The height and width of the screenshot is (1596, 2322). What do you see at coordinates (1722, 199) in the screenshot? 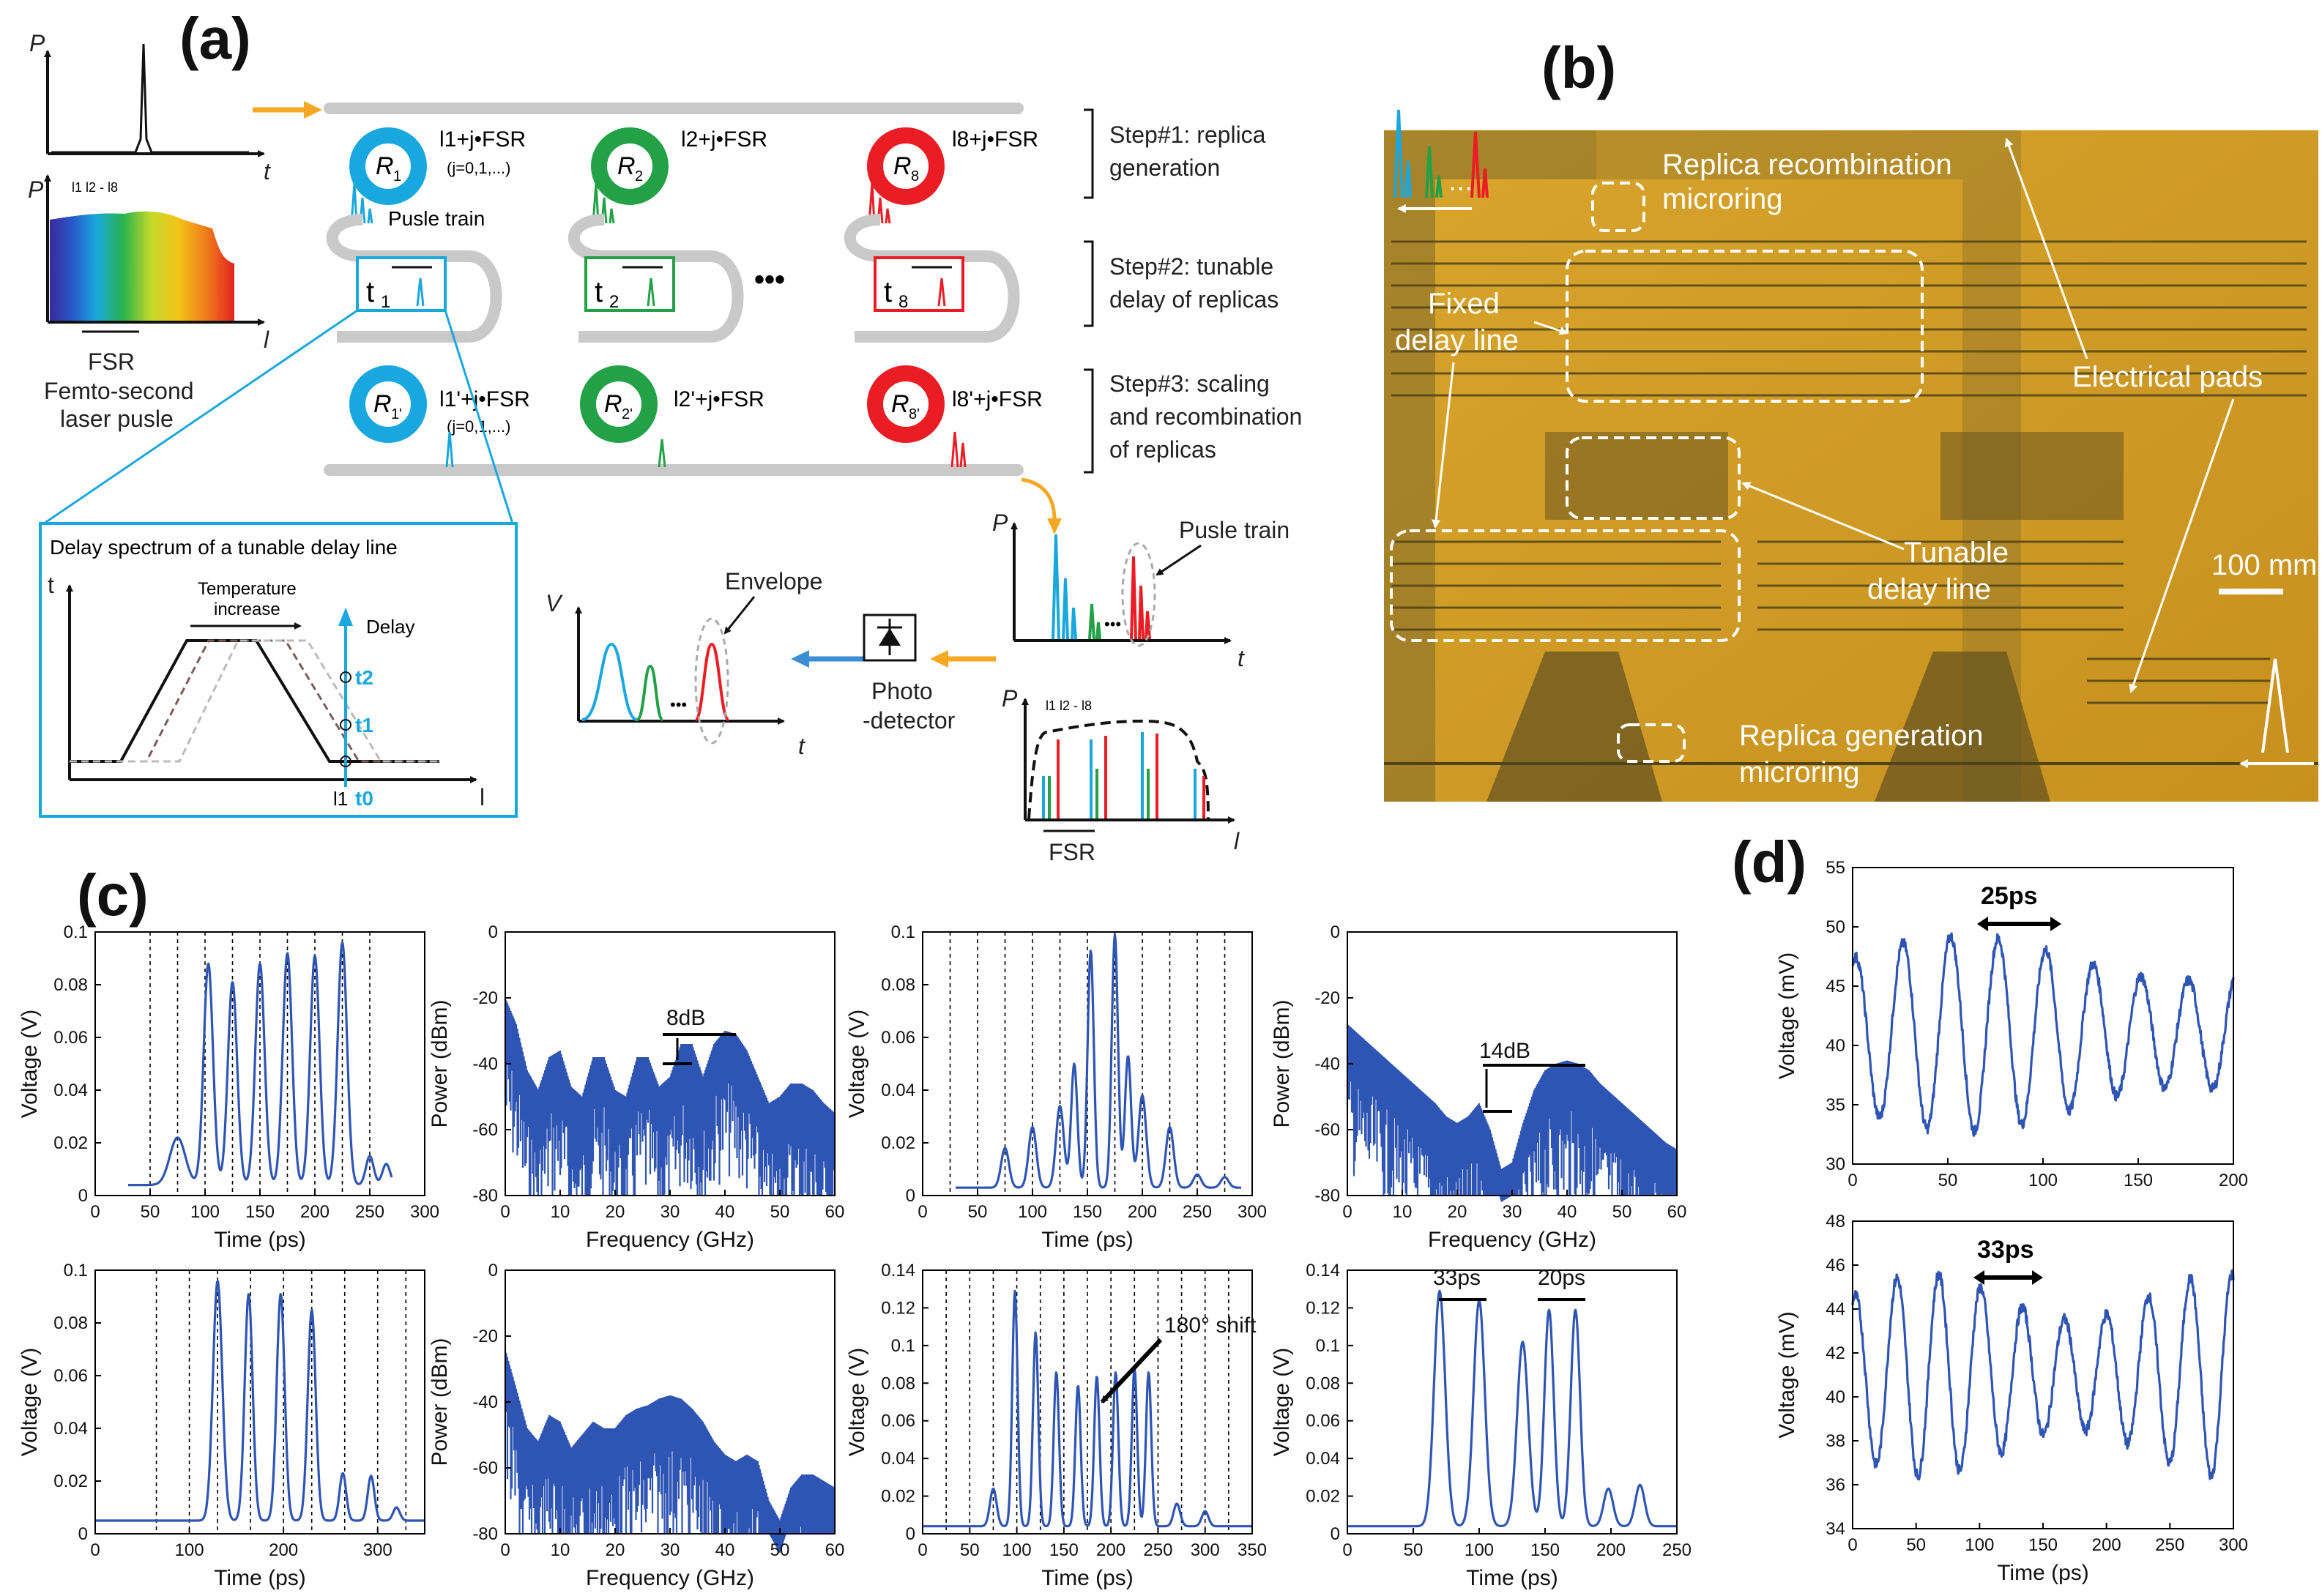
I see `label-recomb-2: microring` at bounding box center [1722, 199].